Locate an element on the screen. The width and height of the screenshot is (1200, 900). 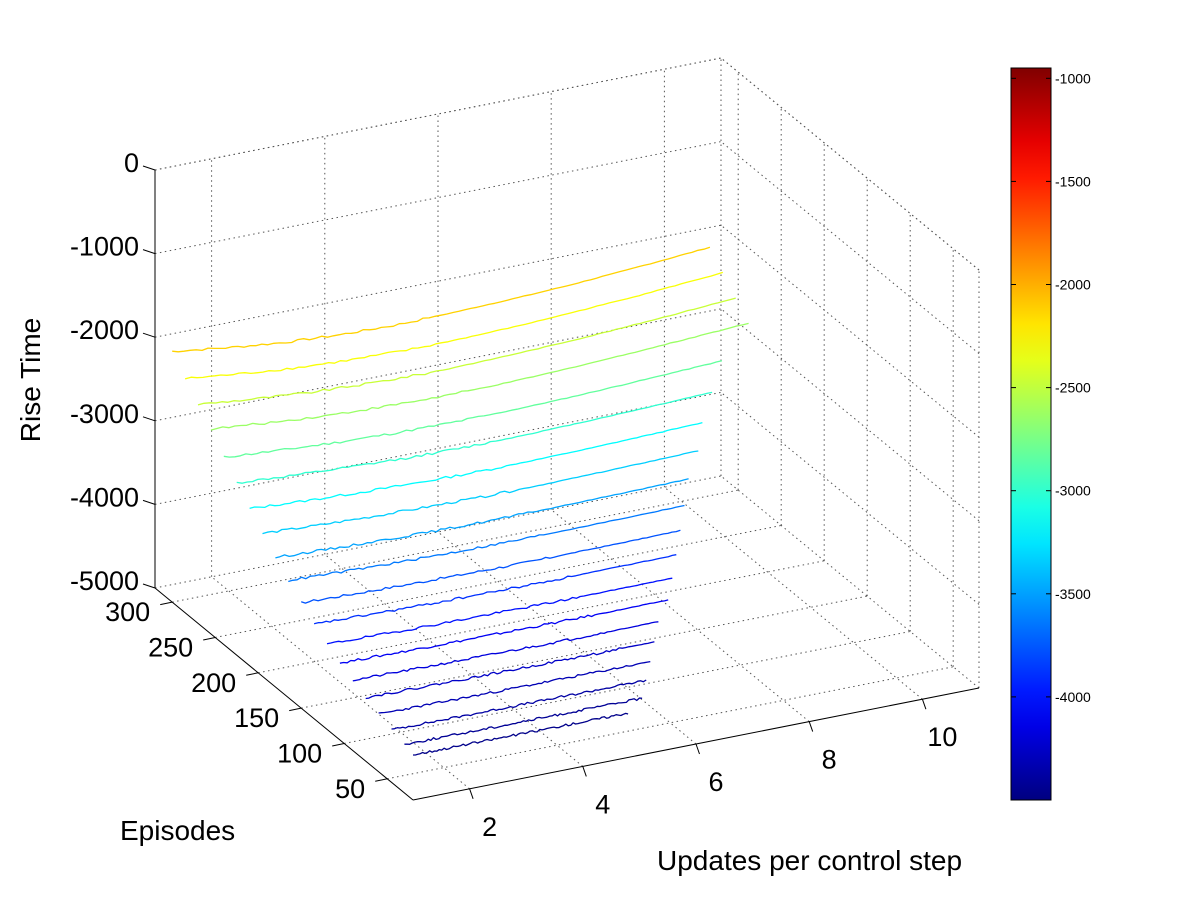
colorbar-tick-label: -3500 is located at coordinates (1073, 594).